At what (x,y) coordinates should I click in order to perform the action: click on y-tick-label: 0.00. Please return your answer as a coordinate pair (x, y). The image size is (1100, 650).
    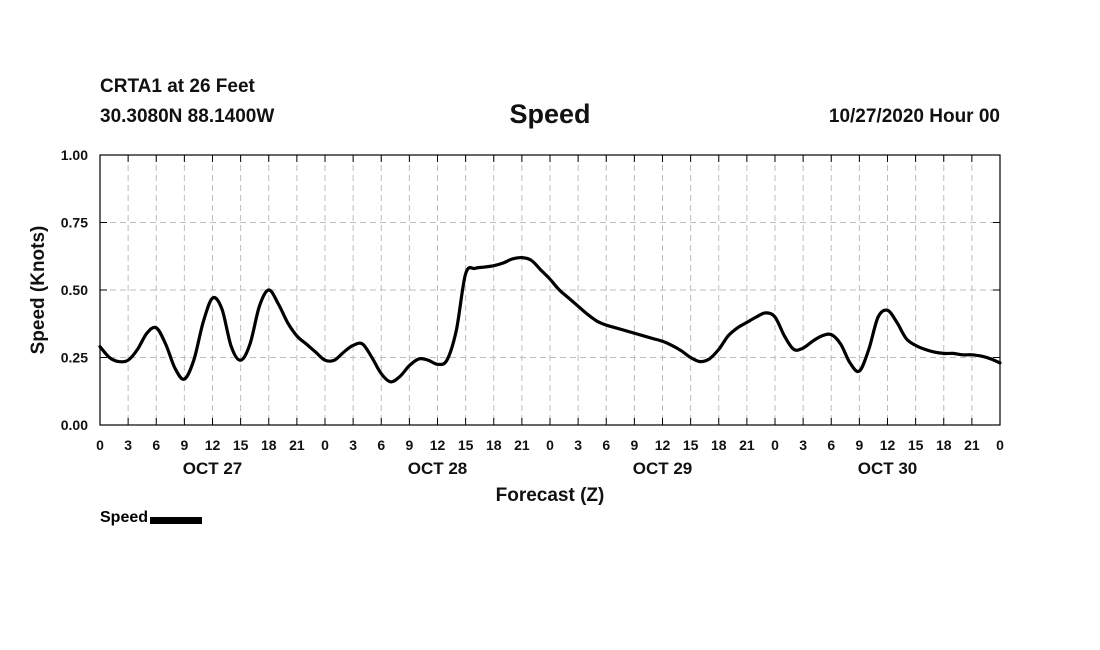
    Looking at the image, I should click on (74, 425).